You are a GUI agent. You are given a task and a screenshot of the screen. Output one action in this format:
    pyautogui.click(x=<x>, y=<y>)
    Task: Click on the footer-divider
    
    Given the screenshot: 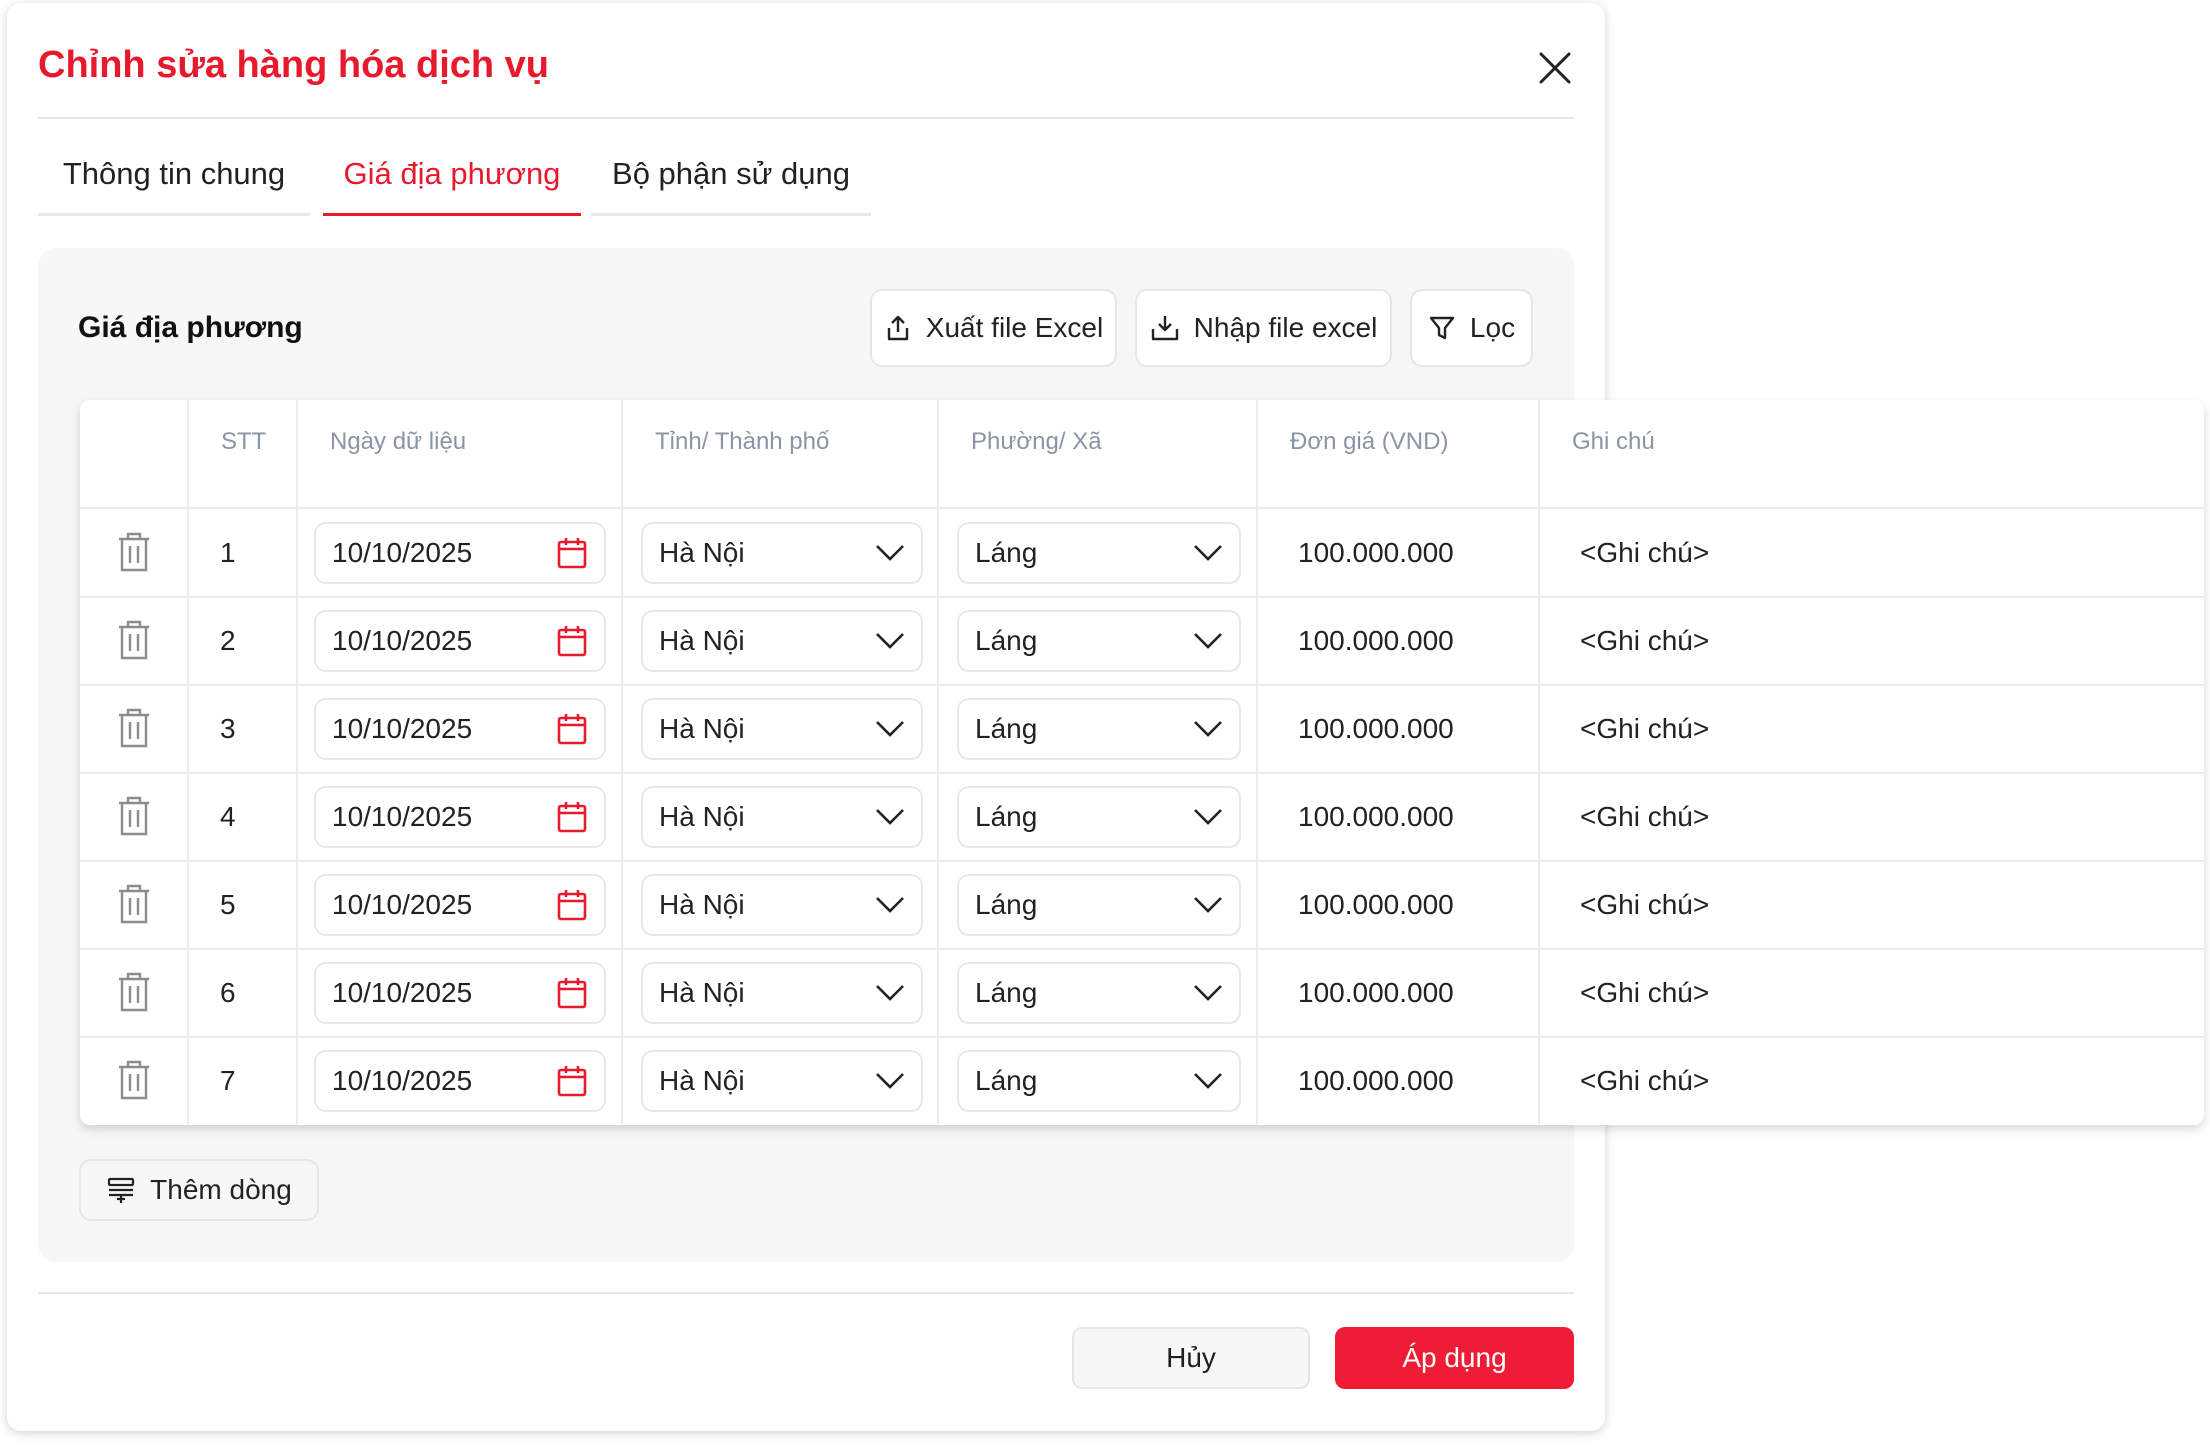 What is the action you would take?
    pyautogui.click(x=806, y=1293)
    